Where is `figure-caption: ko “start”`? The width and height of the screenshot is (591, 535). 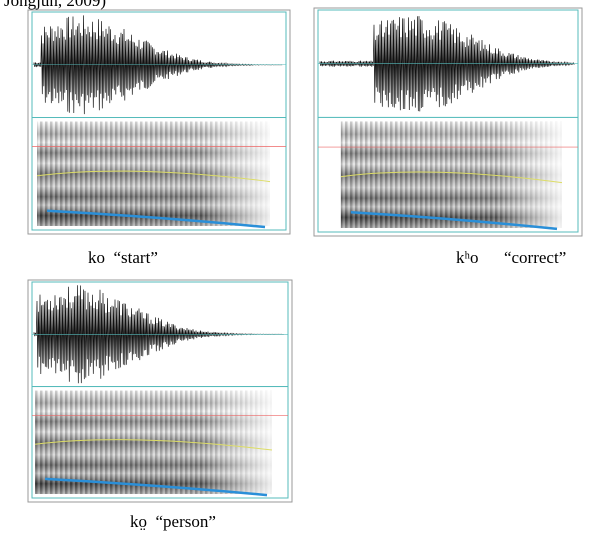
figure-caption: ko “start” is located at coordinates (123, 257).